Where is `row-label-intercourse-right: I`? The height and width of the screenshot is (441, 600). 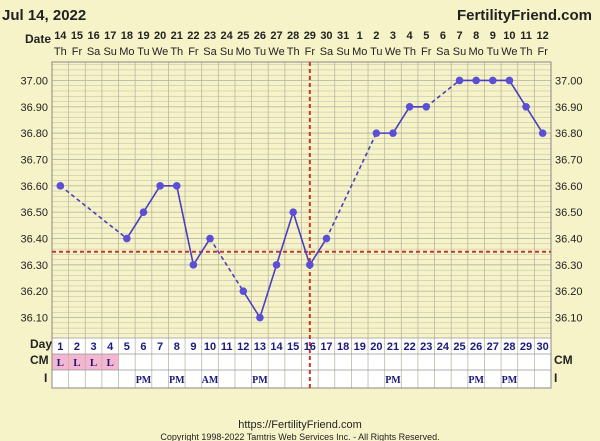 row-label-intercourse-right: I is located at coordinates (555, 378).